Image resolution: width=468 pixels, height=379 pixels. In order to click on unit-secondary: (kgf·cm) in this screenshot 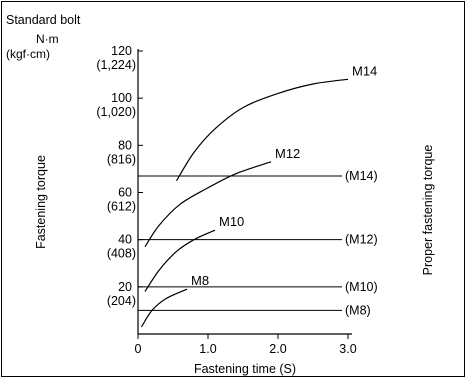, I will do `click(28, 54)`.